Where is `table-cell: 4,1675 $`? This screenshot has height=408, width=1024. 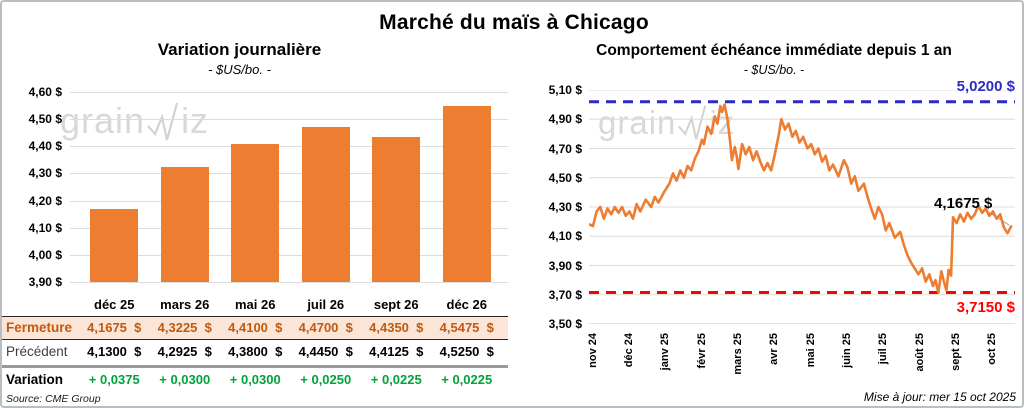 table-cell: 4,1675 $ is located at coordinates (114, 327).